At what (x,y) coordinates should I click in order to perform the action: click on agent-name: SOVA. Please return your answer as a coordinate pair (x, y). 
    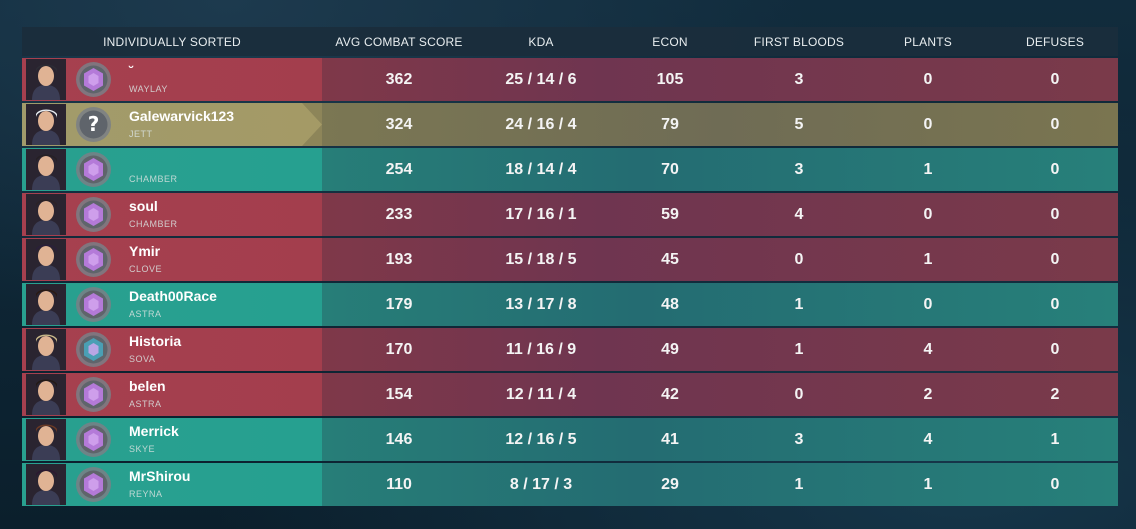
    Looking at the image, I should click on (142, 359).